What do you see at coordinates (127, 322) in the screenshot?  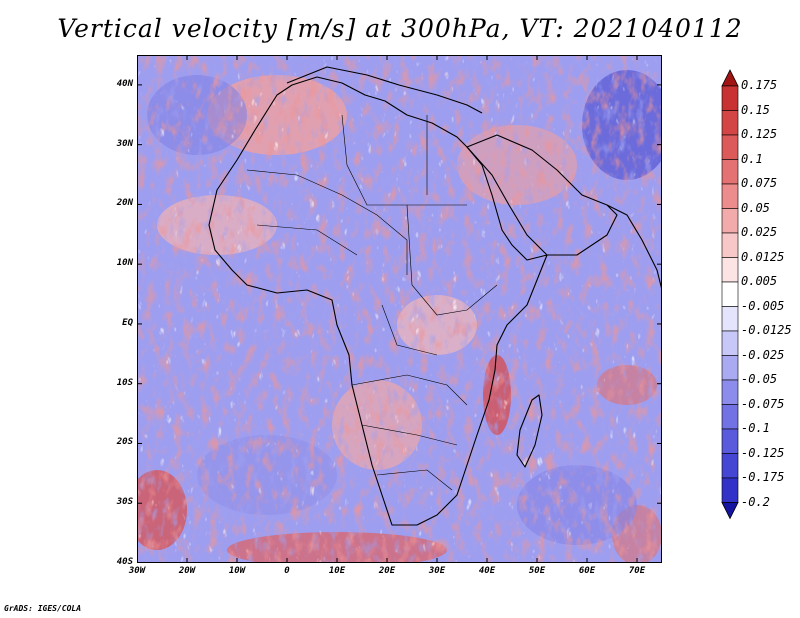 I see `lat-tick-label: EQ` at bounding box center [127, 322].